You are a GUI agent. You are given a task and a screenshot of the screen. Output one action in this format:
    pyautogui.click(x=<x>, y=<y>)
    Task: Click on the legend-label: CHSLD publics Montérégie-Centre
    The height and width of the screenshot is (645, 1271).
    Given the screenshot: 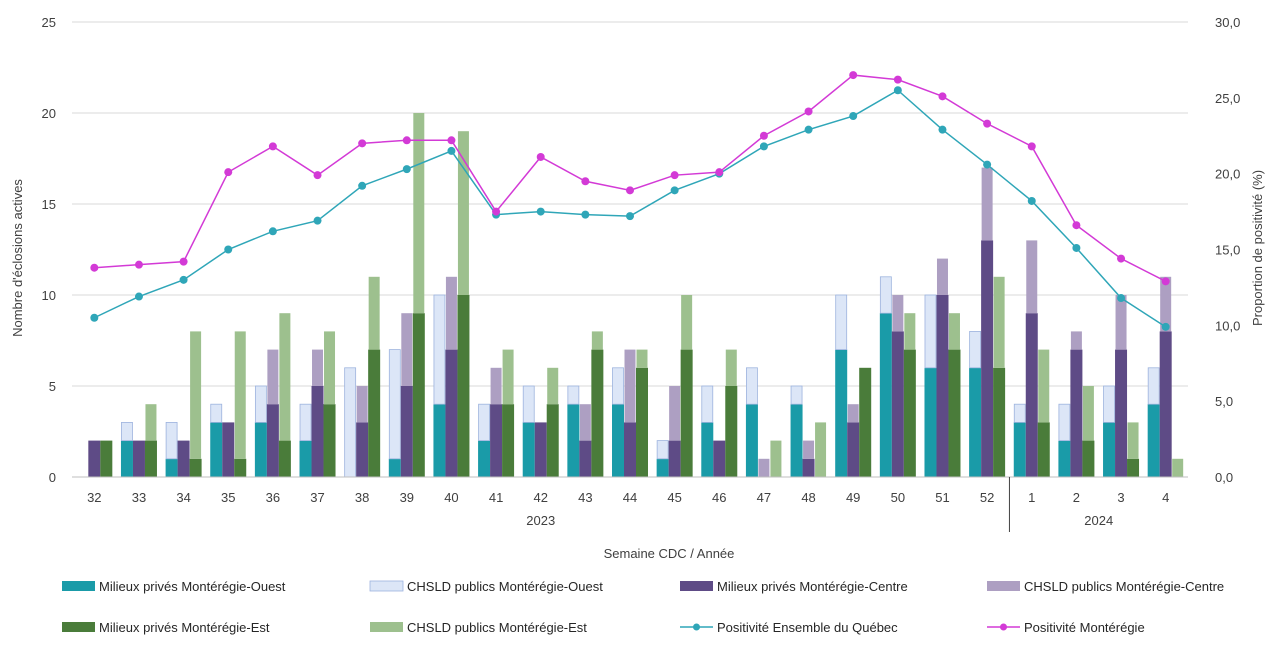 What is the action you would take?
    pyautogui.click(x=1124, y=586)
    